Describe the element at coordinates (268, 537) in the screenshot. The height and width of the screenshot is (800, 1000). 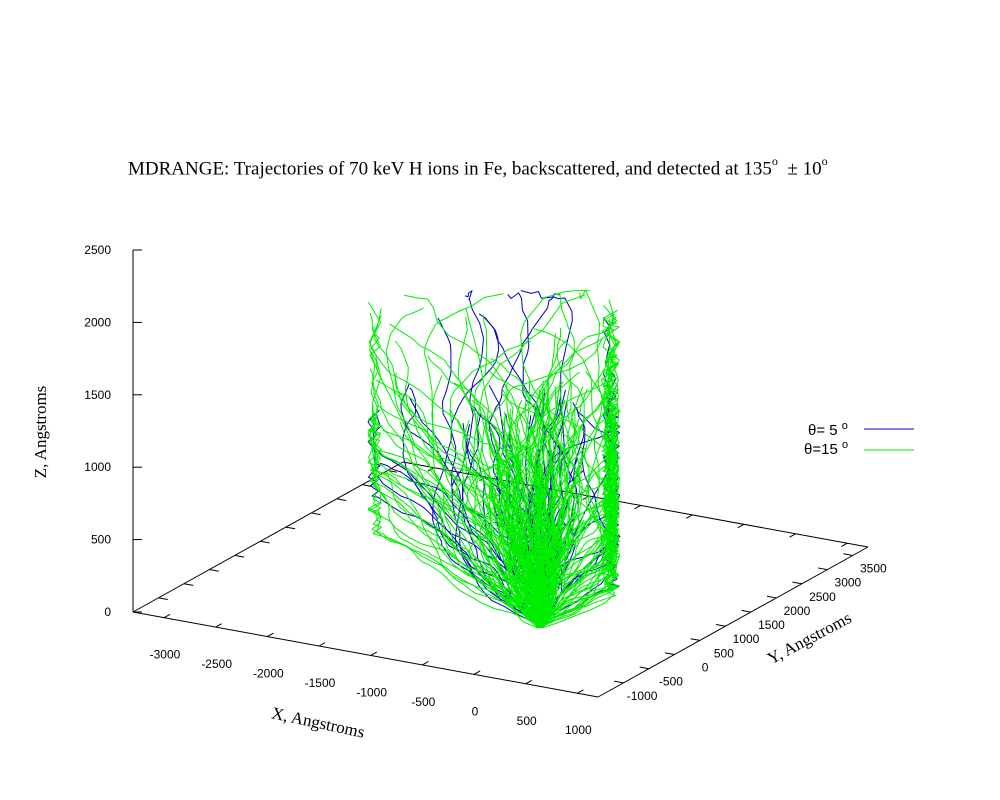
I see `base-back-left-edge` at that location.